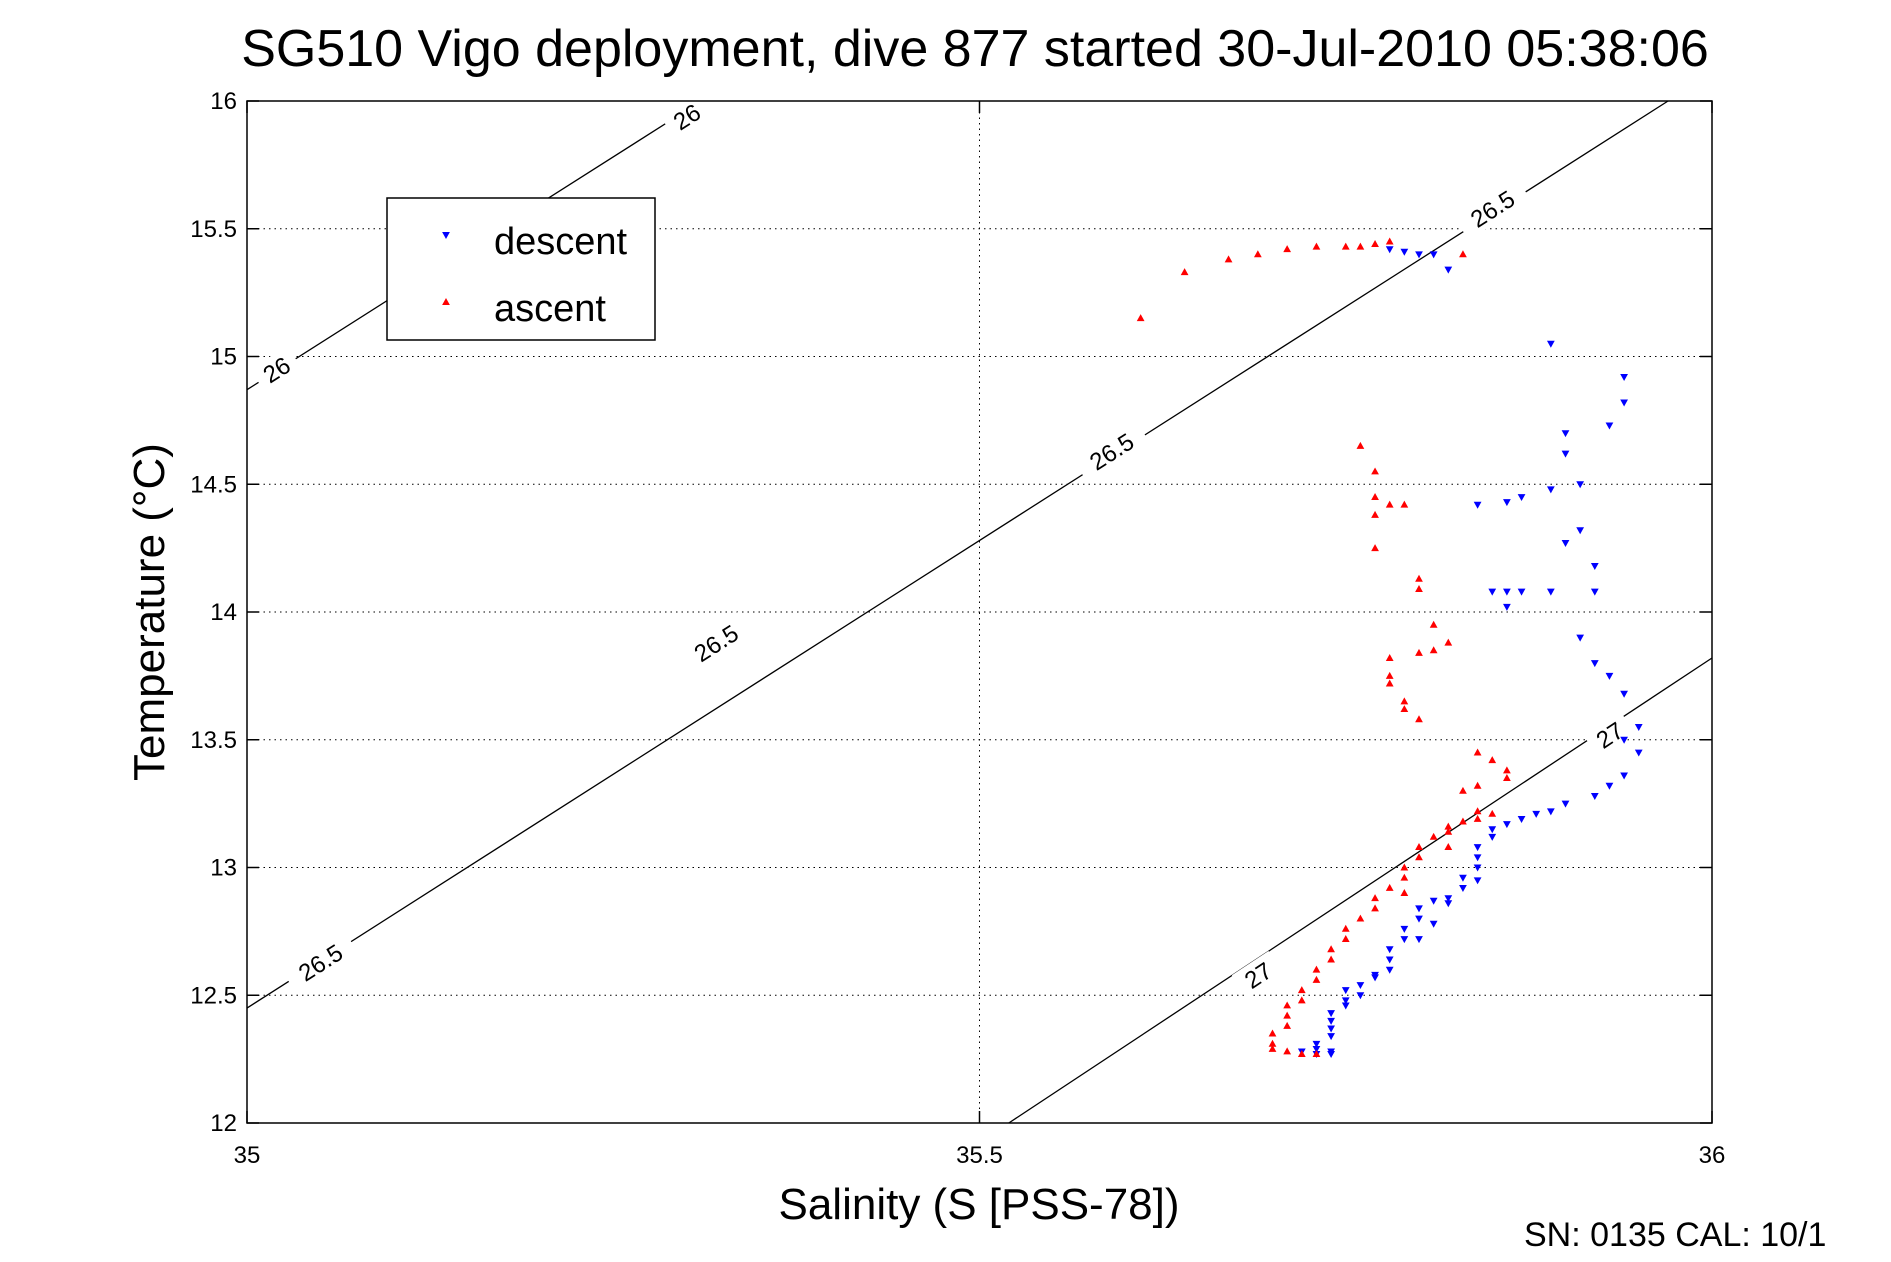 This screenshot has width=1891, height=1262. I want to click on y-tick-label: 13, so click(223, 868).